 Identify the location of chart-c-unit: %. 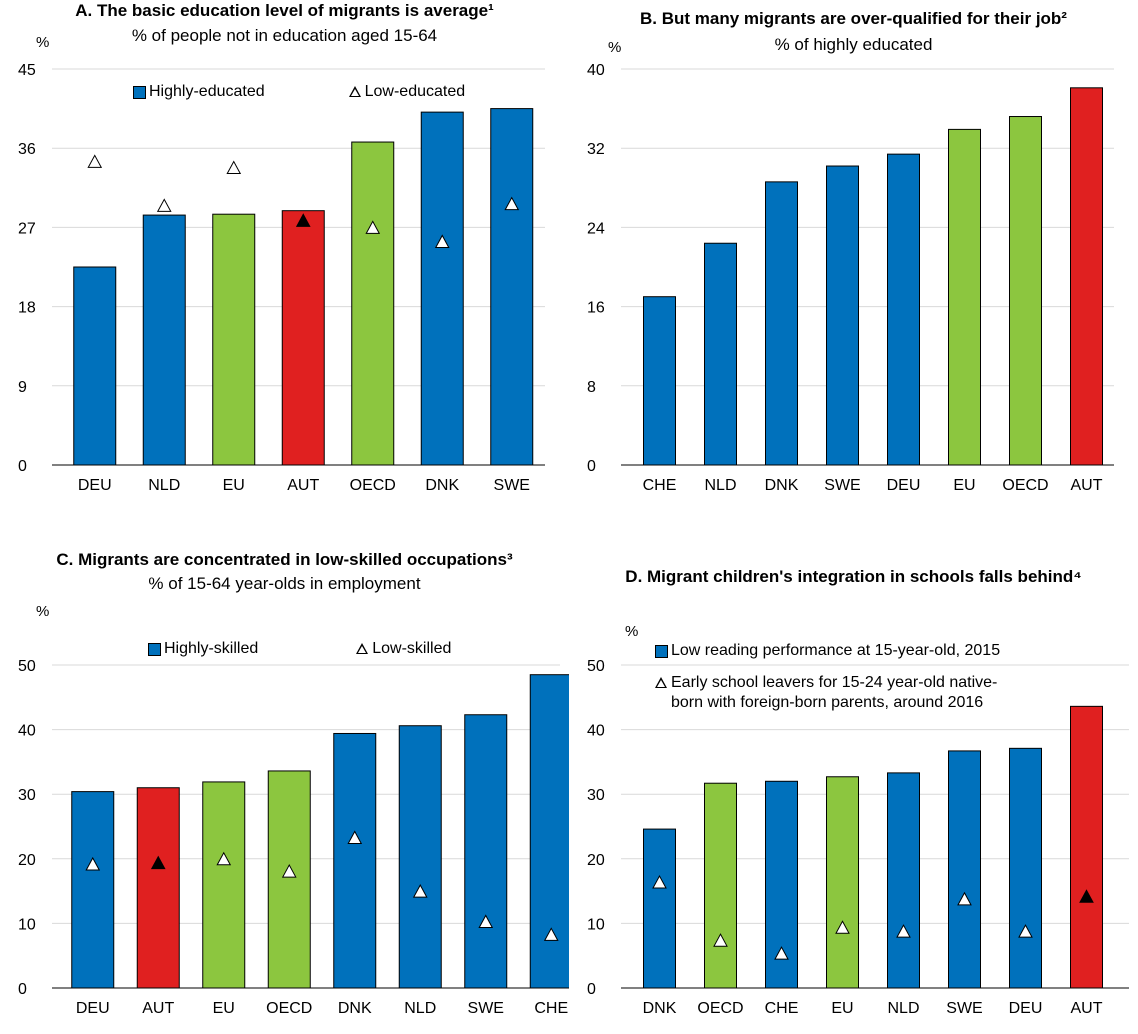
(43, 611).